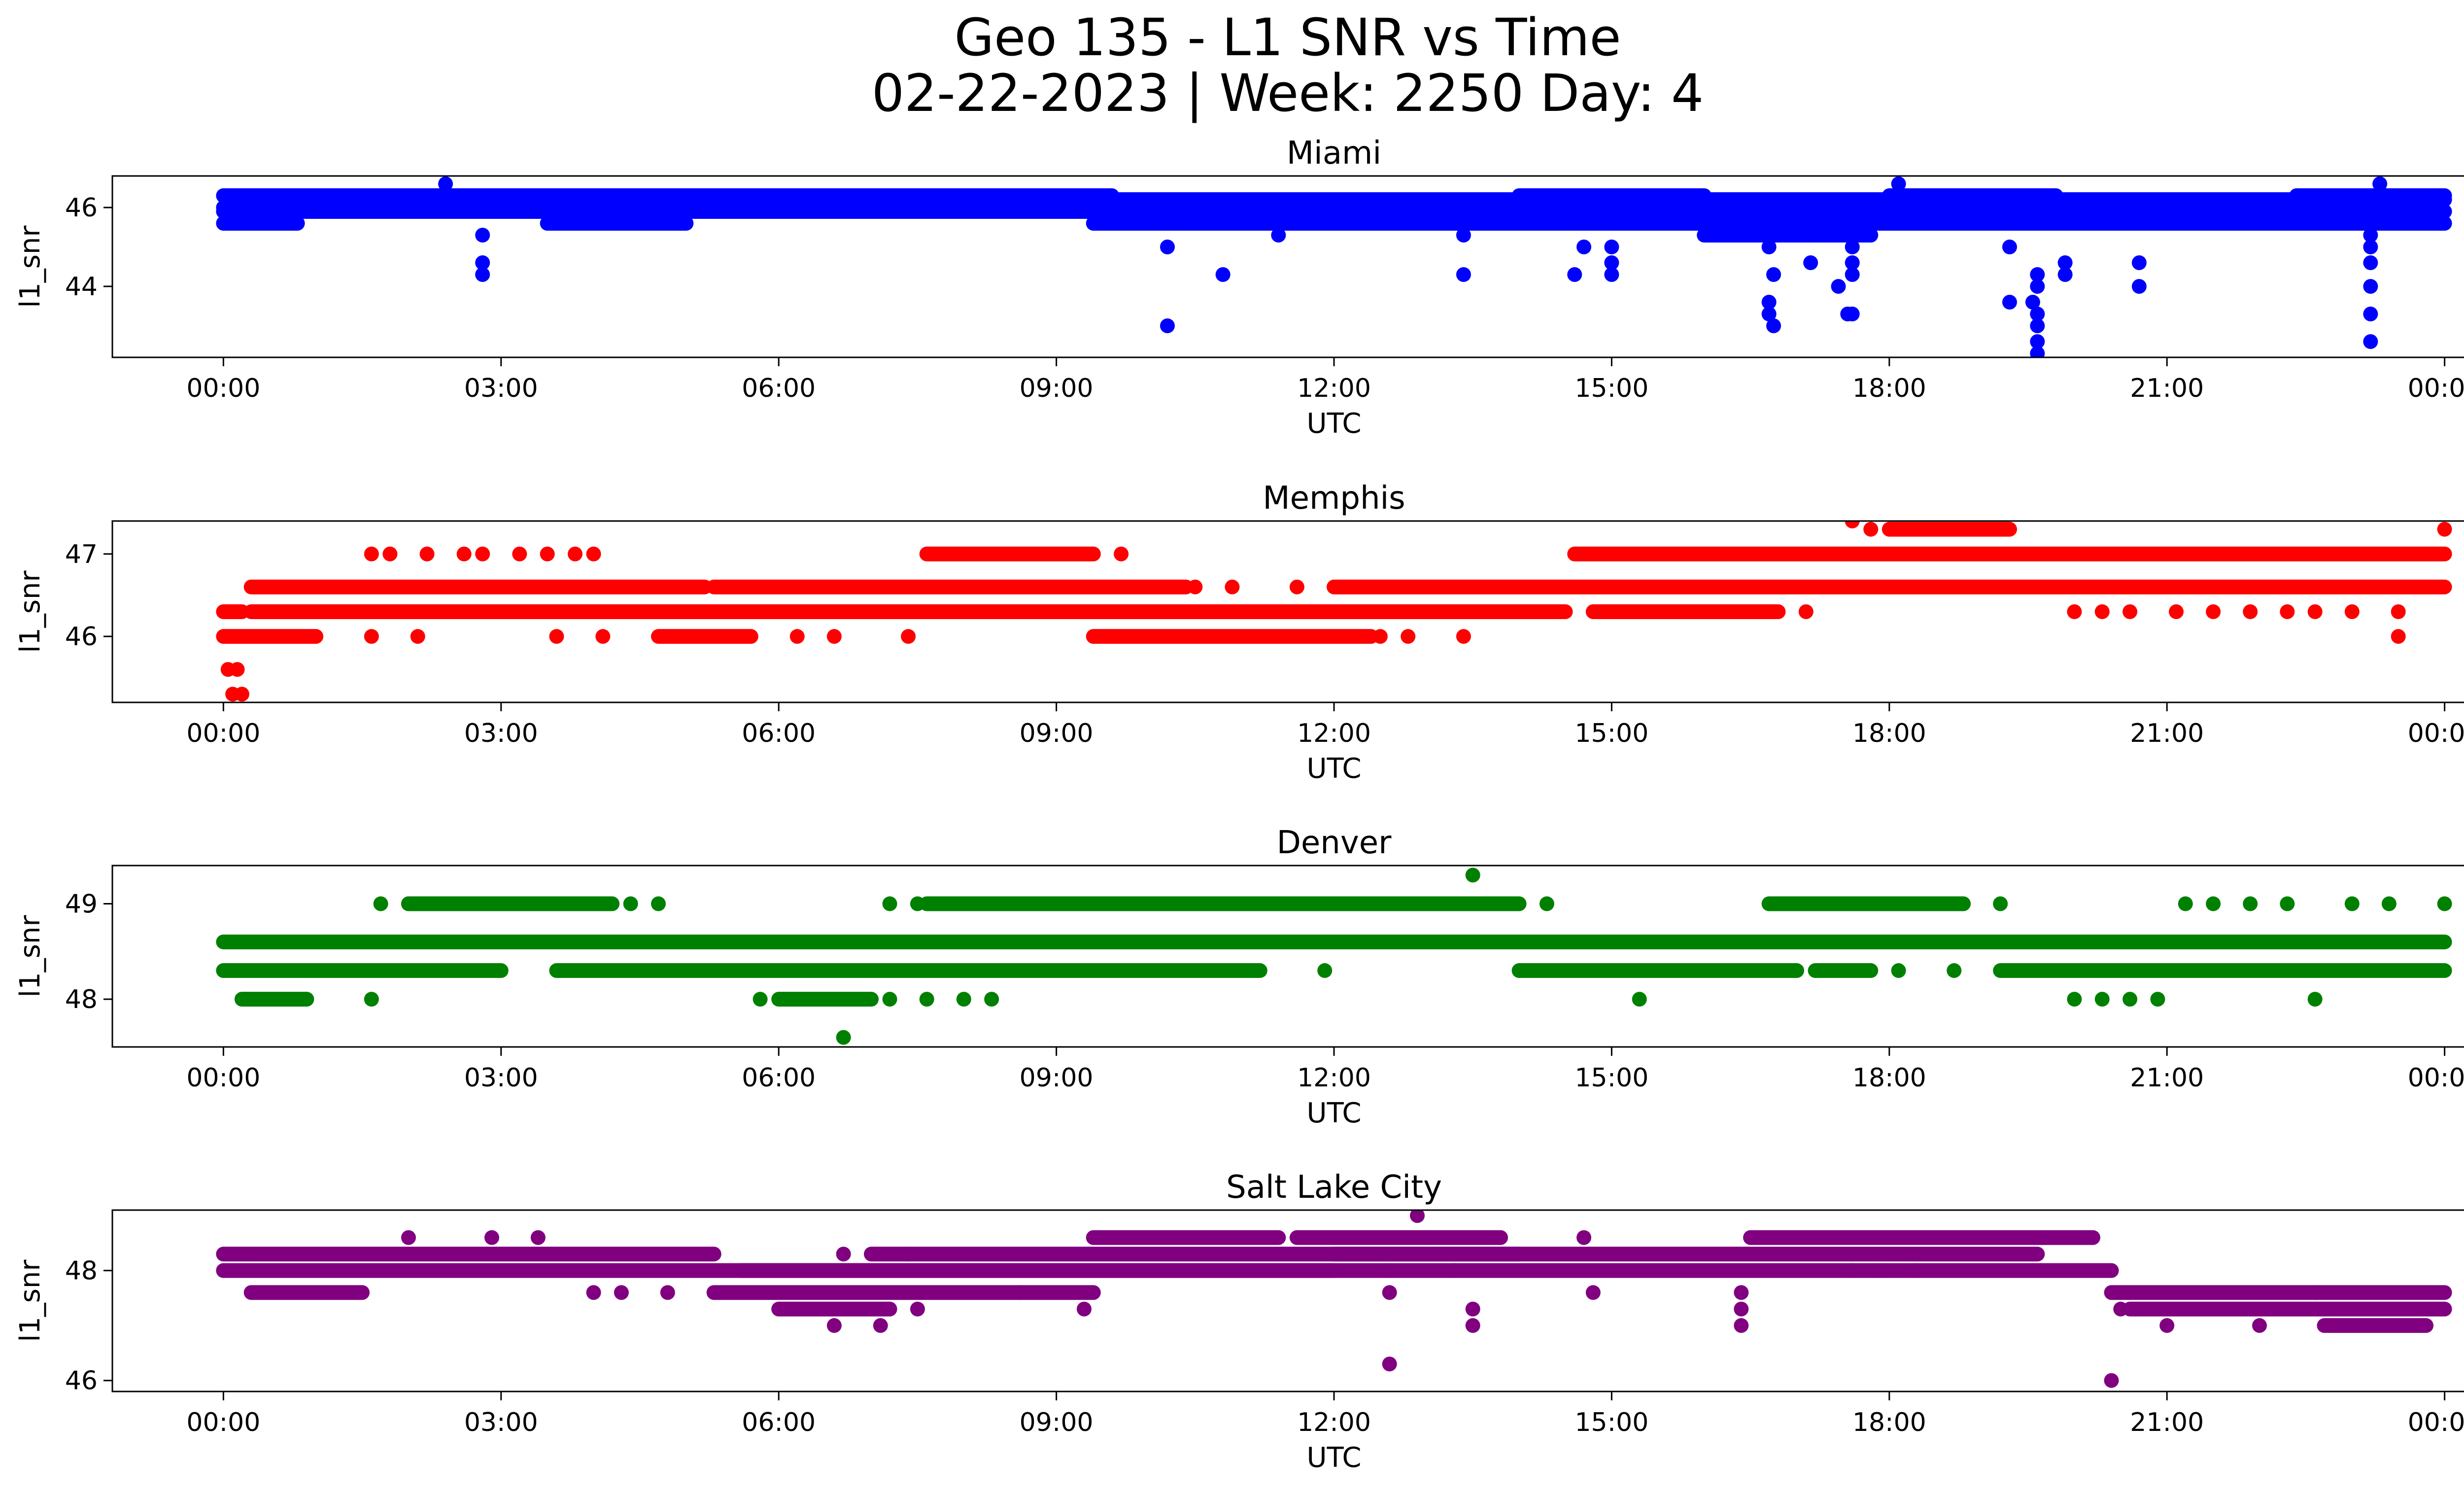  What do you see at coordinates (1287, 37) in the screenshot?
I see `figure-title-line1: Geo 135 - L1 SNR vs Time` at bounding box center [1287, 37].